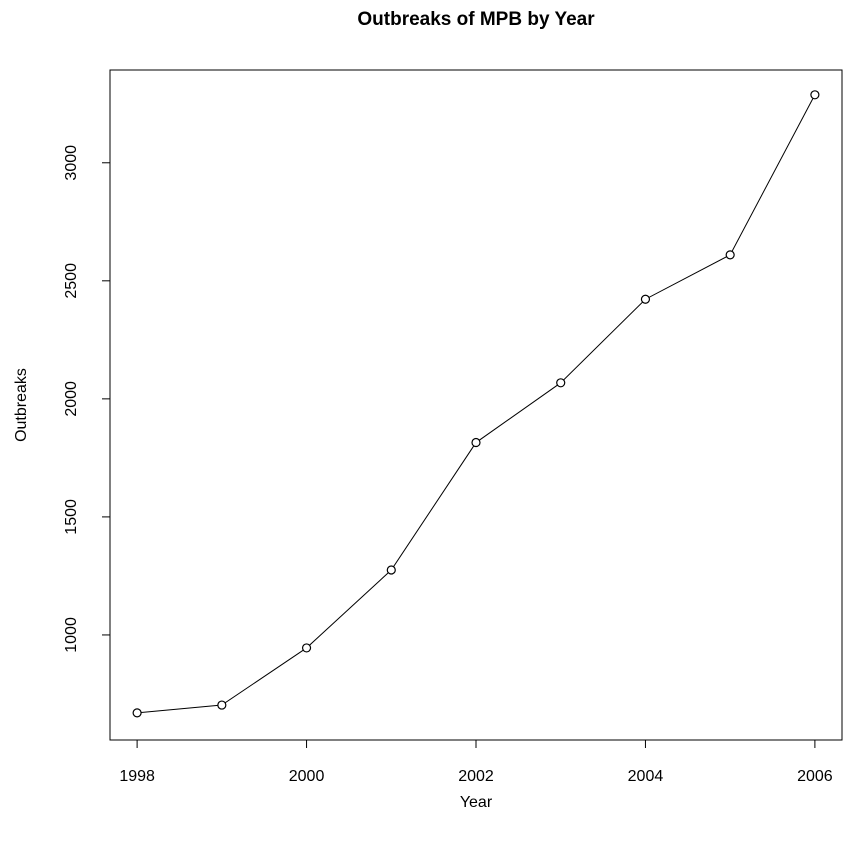 The image size is (859, 844). Describe the element at coordinates (71, 399) in the screenshot. I see `y-tick-label: 2000` at that location.